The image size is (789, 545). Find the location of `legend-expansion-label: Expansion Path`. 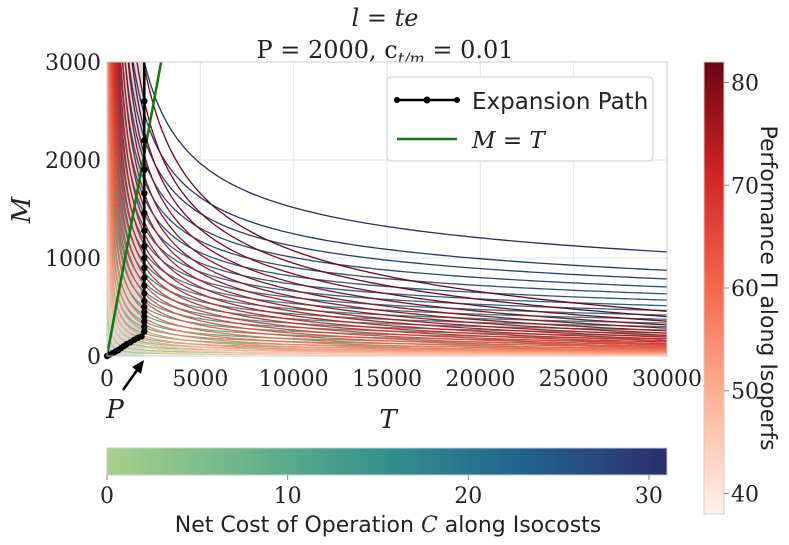

legend-expansion-label: Expansion Path is located at coordinates (560, 102).